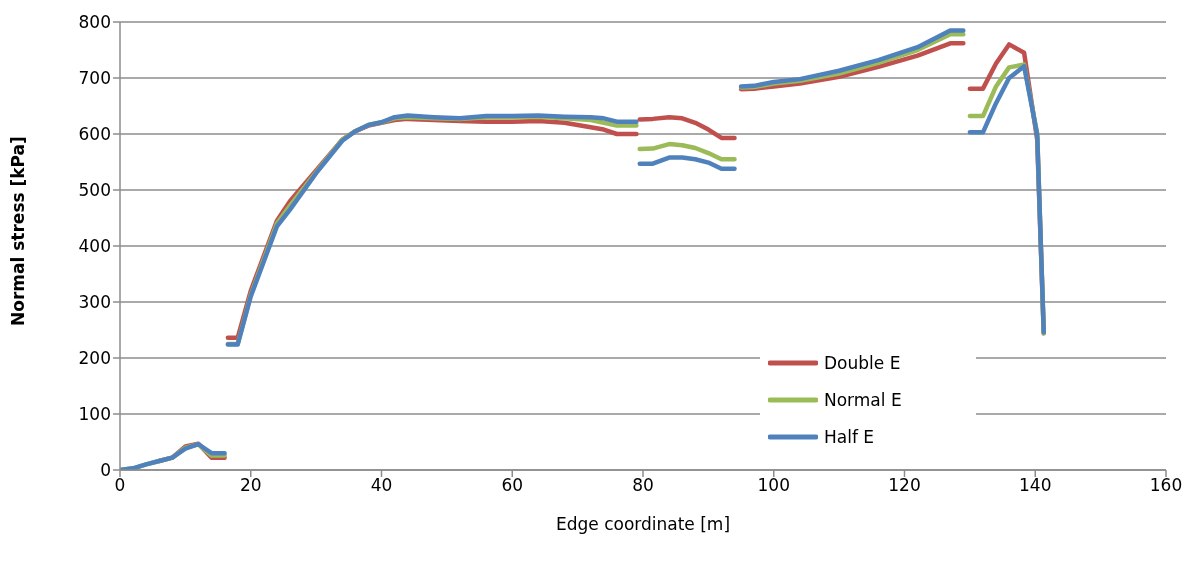 This screenshot has height=577, width=1195. What do you see at coordinates (94, 190) in the screenshot?
I see `y-tick-label: 500` at bounding box center [94, 190].